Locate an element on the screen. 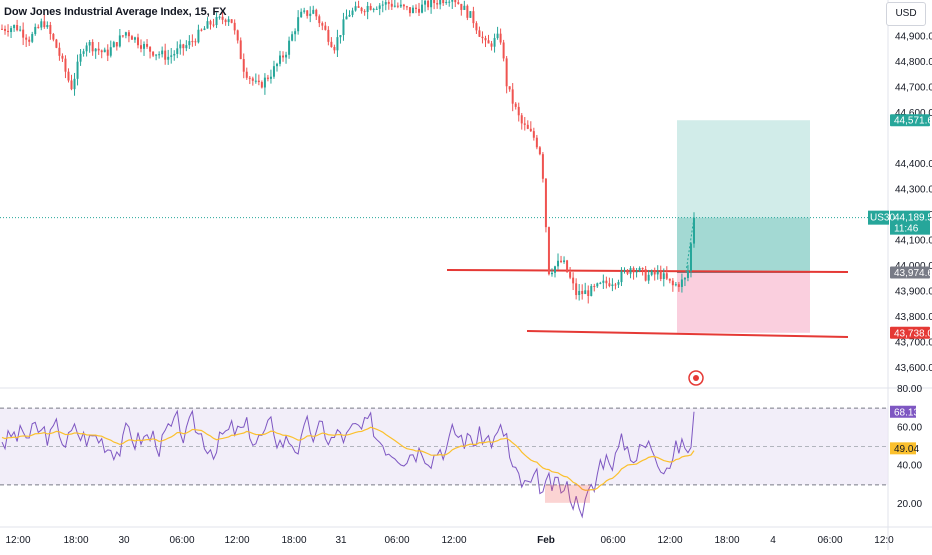 This screenshot has width=932, height=555. tp-price-tag: 44,571.62 is located at coordinates (913, 121).